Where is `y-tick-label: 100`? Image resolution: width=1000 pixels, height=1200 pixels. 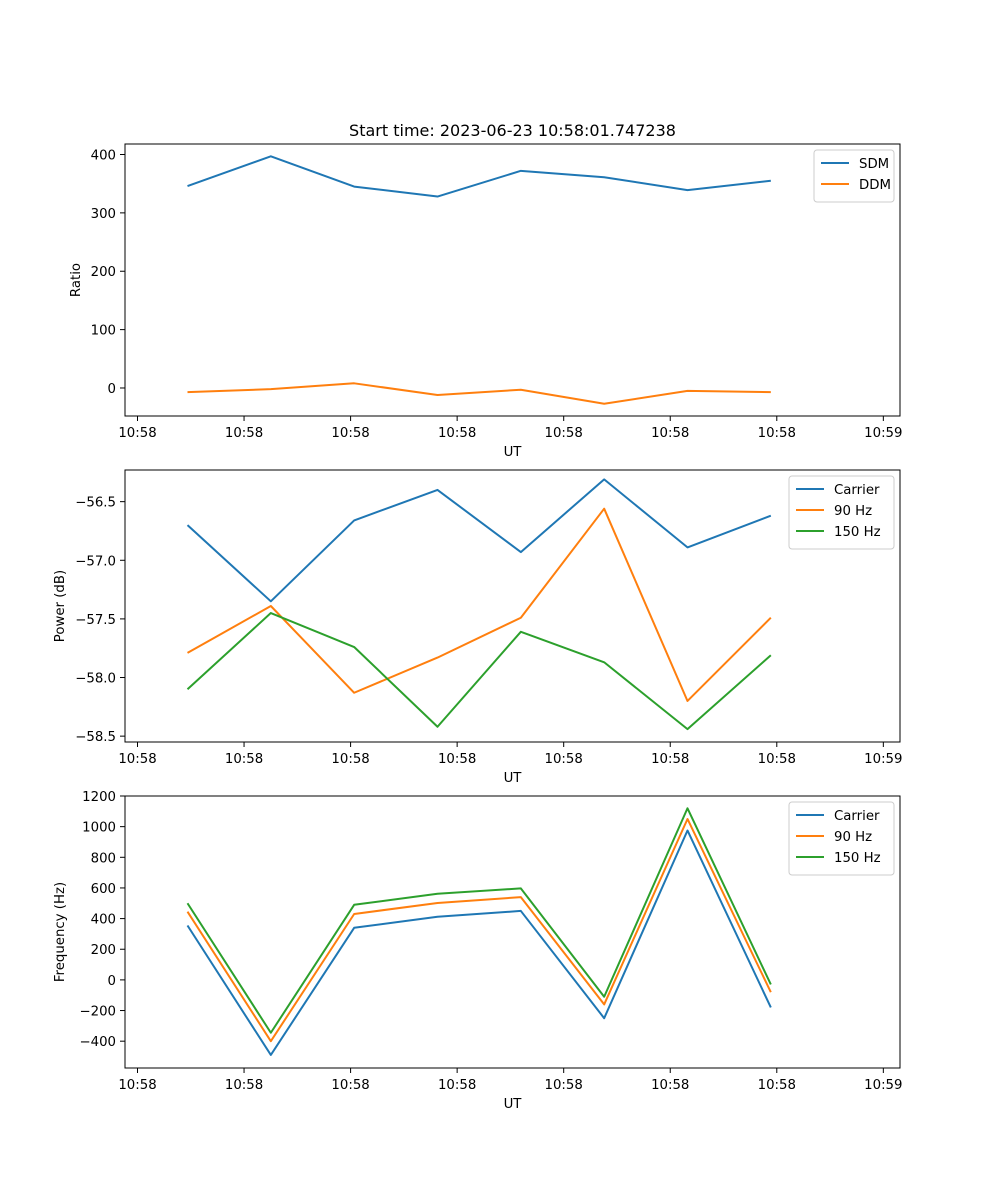 y-tick-label: 100 is located at coordinates (103, 331).